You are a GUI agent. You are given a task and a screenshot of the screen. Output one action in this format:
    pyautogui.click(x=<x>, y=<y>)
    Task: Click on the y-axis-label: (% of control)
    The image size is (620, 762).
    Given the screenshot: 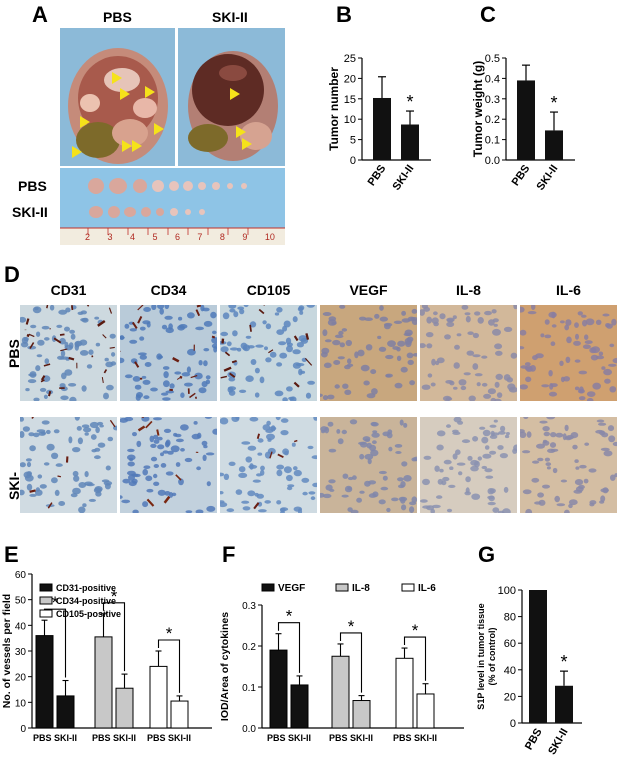 What is the action you would take?
    pyautogui.click(x=492, y=657)
    